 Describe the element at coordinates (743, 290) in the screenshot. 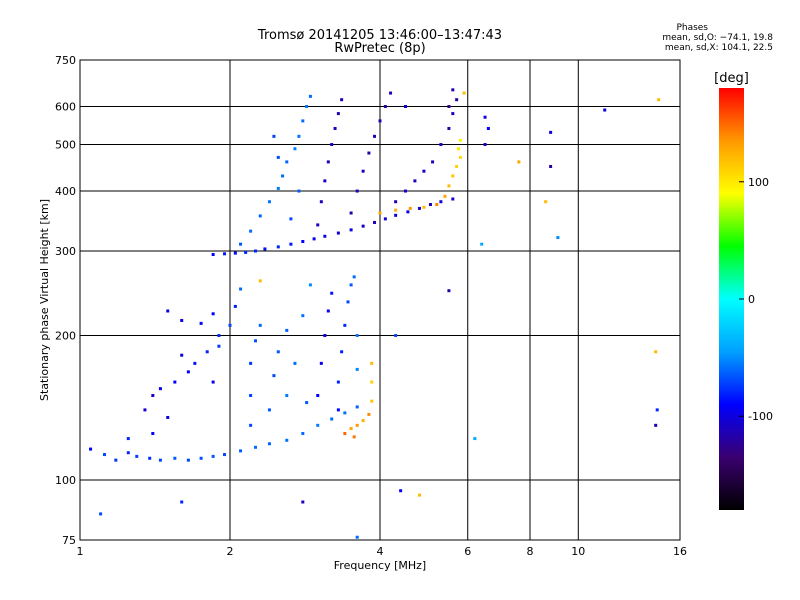

I see `colorbar: [deg] 100 0 -100` at that location.